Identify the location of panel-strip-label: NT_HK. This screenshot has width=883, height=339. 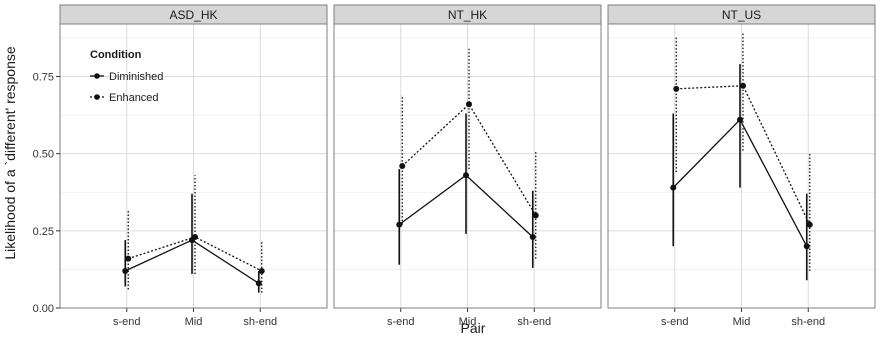
(467, 15).